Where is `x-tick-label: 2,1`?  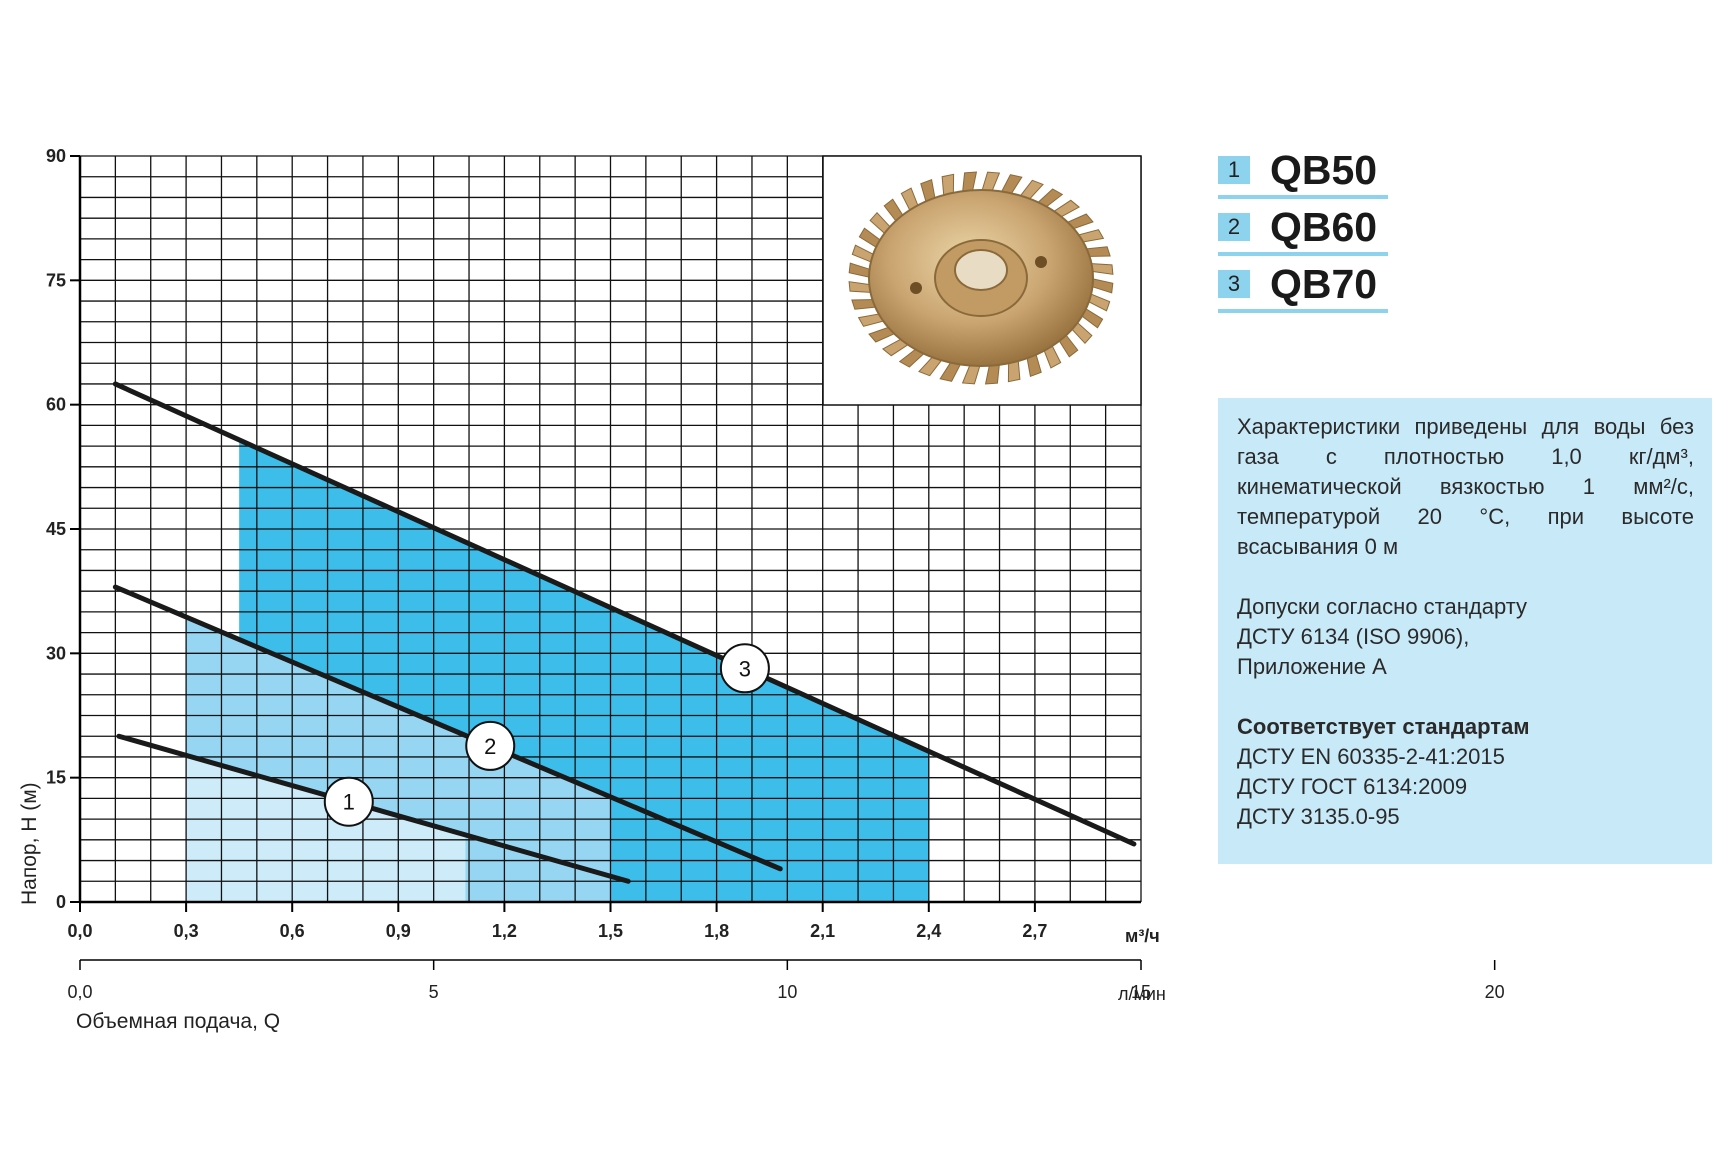 x-tick-label: 2,1 is located at coordinates (822, 931).